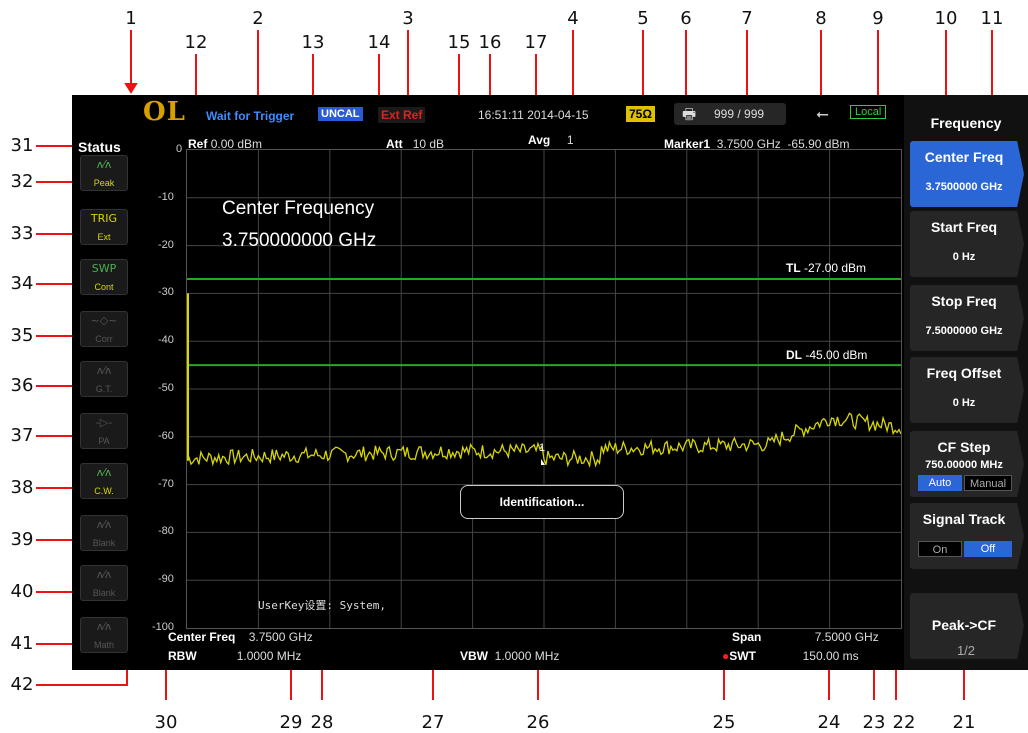 This screenshot has height=733, width=1028. Describe the element at coordinates (166, 579) in the screenshot. I see `y-tick-label: -90` at that location.